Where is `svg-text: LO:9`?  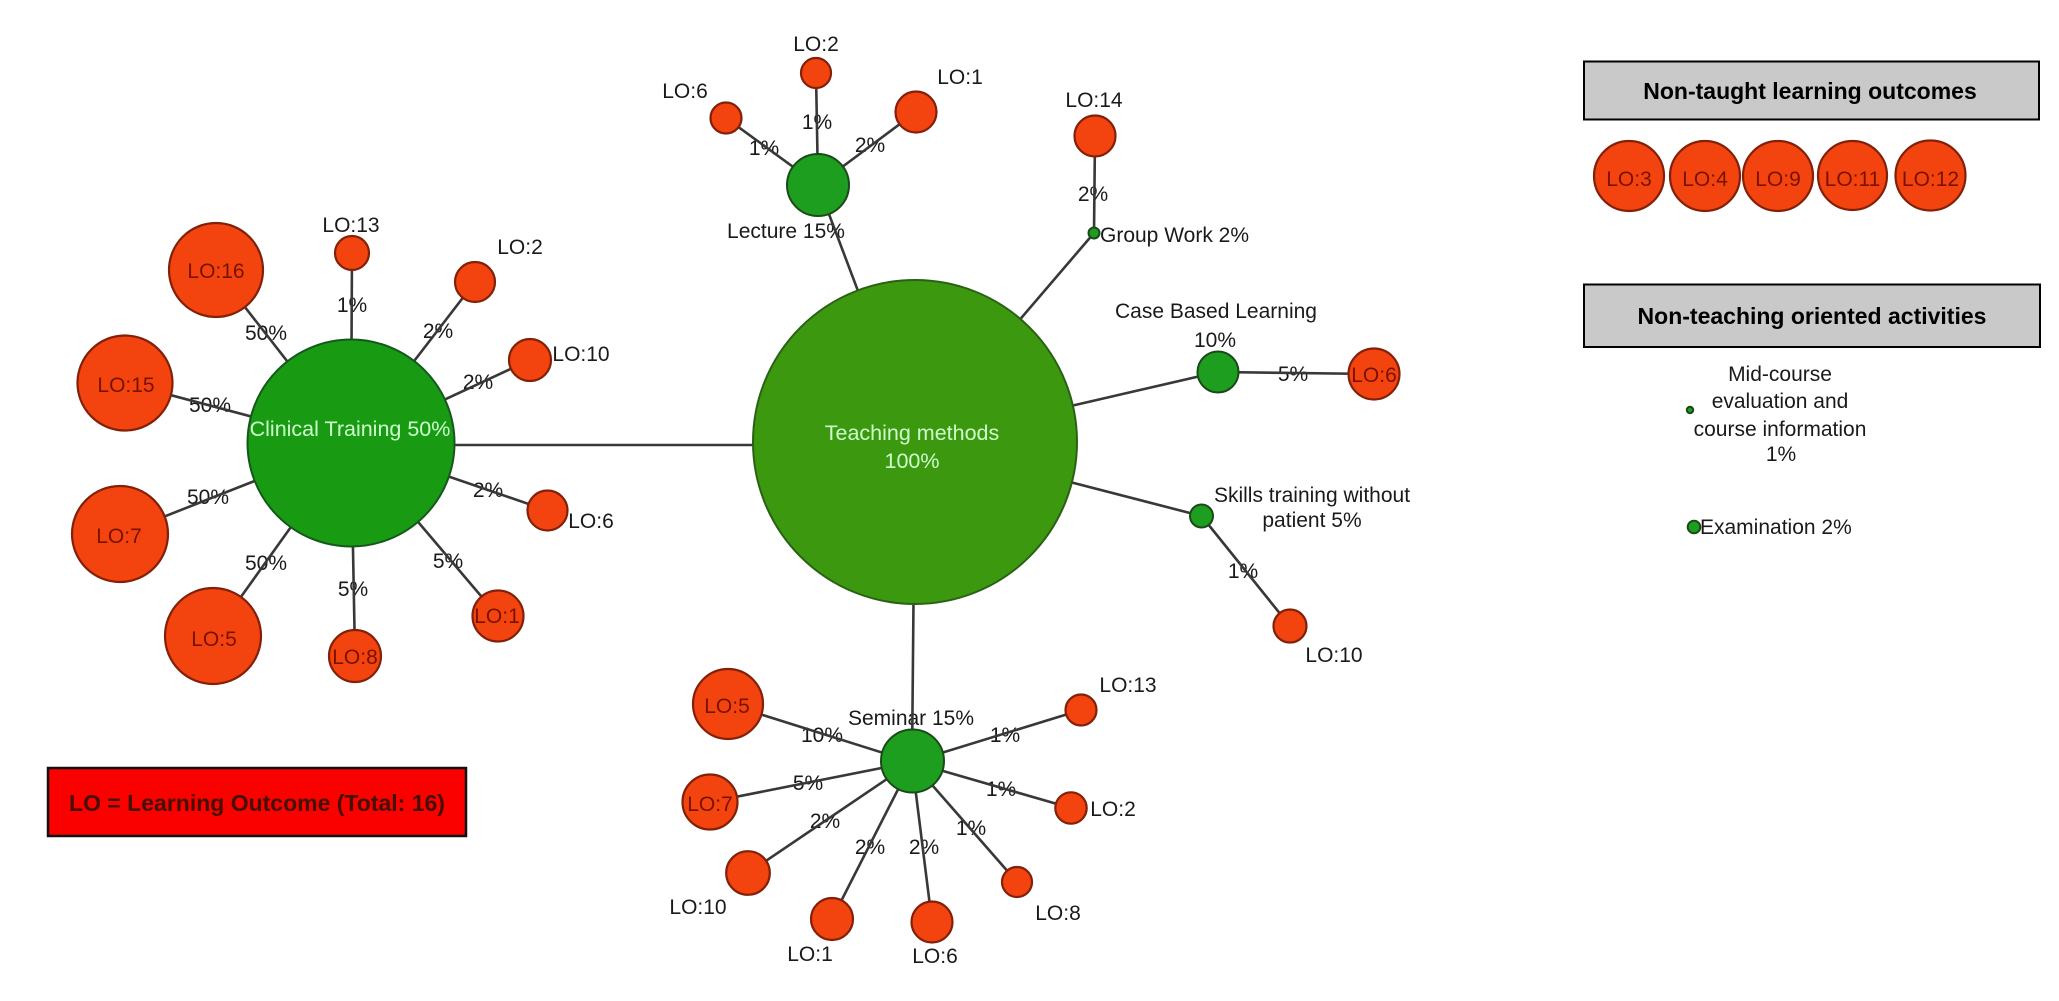 svg-text: LO:9 is located at coordinates (1778, 179).